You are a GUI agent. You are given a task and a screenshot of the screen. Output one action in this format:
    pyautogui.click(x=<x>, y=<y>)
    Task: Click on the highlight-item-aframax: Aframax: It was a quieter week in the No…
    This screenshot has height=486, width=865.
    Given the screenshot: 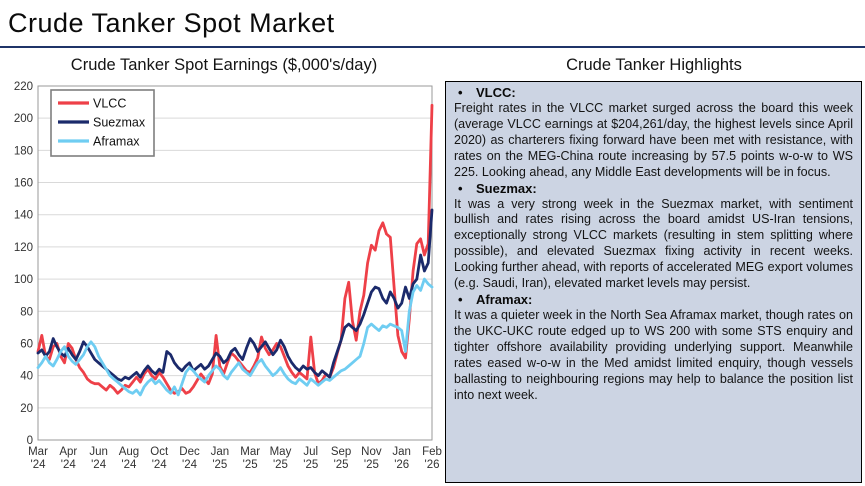 What is the action you would take?
    pyautogui.click(x=653, y=347)
    